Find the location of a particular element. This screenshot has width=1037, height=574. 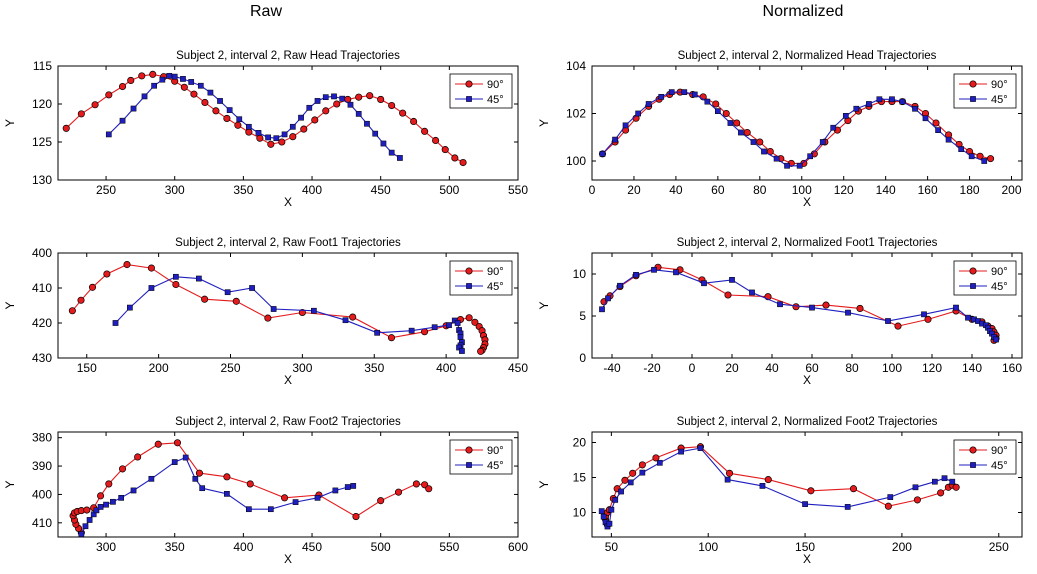

legend-label: 45° is located at coordinates (999, 100).